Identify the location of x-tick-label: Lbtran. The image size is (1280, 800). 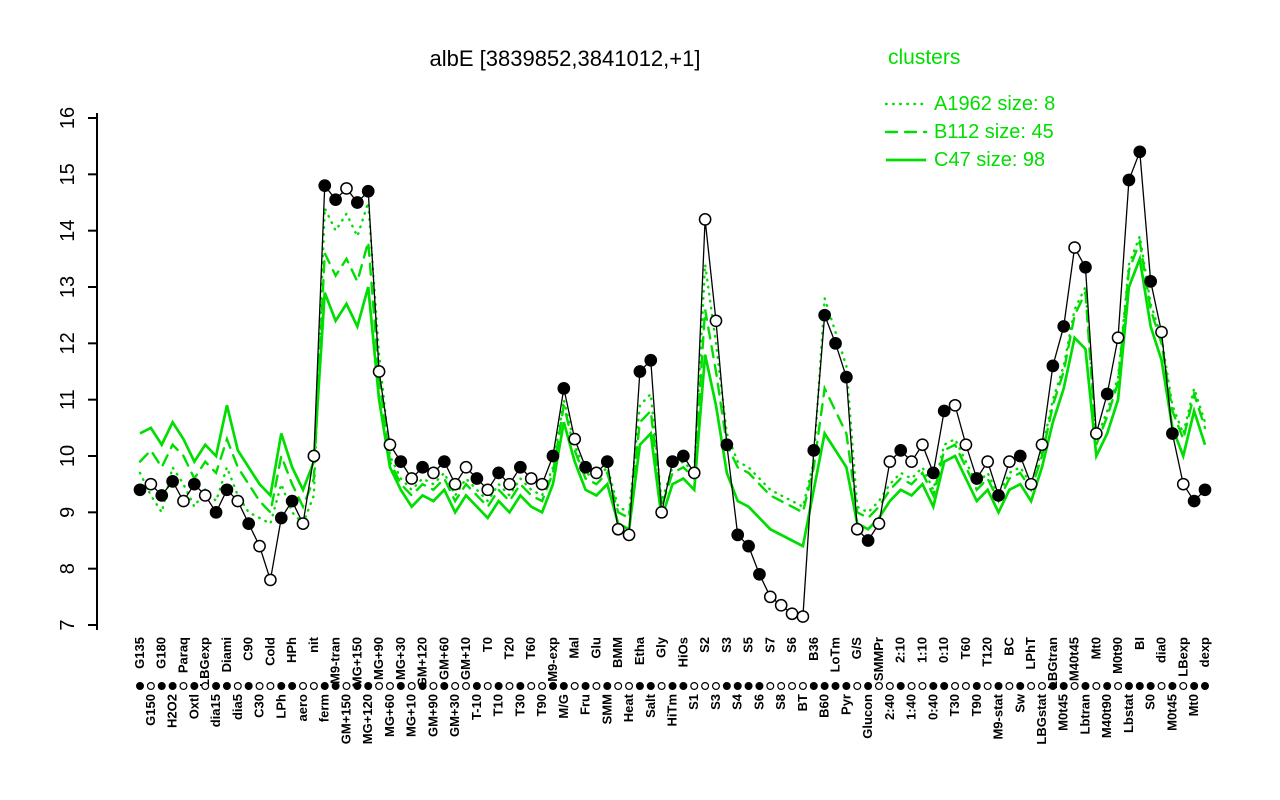
(1084, 714).